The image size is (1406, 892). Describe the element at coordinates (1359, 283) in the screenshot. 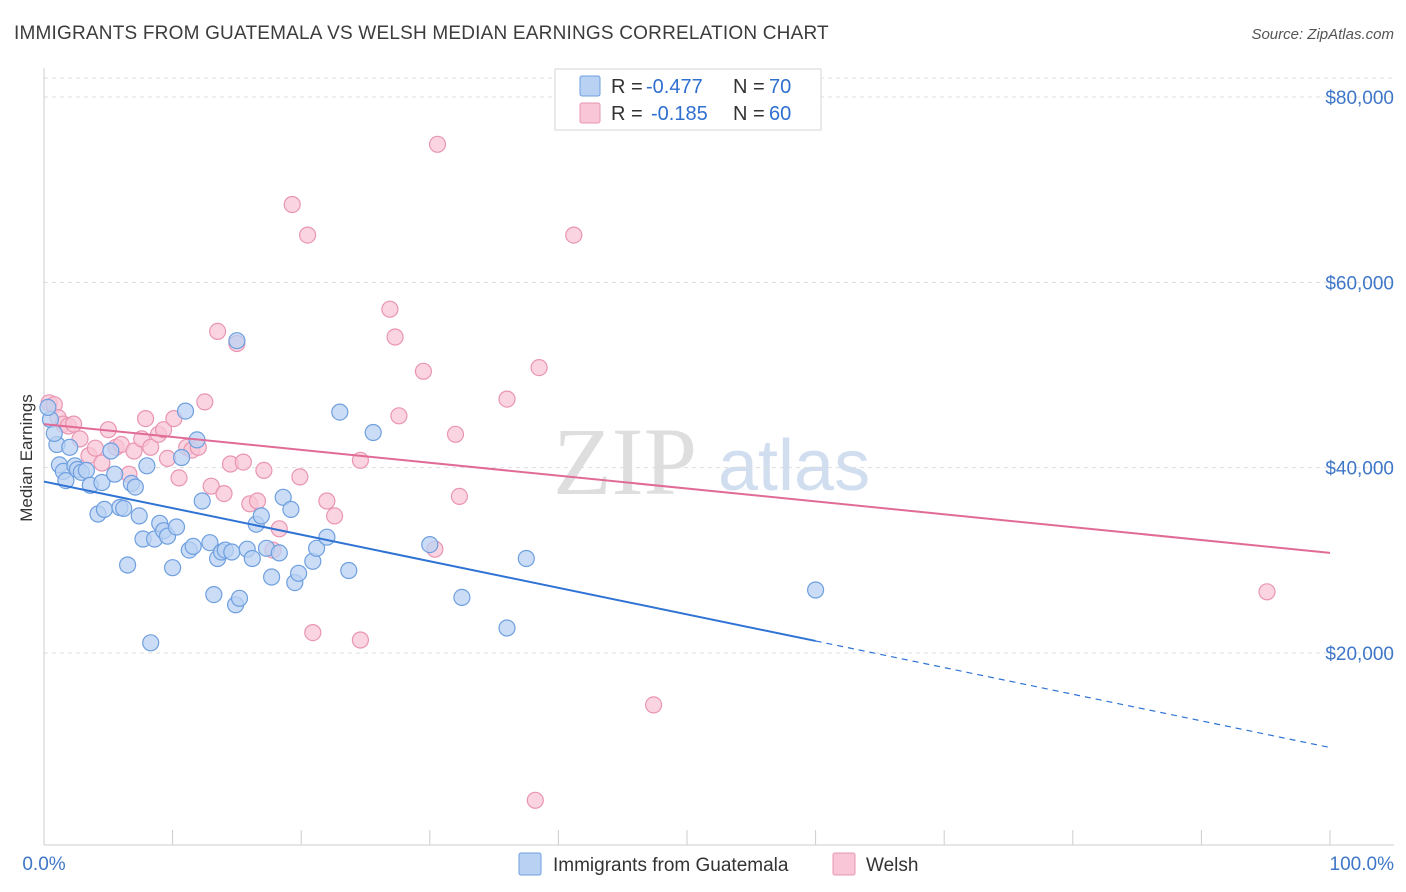

I see `y-tick-label-60000: $60,000` at that location.